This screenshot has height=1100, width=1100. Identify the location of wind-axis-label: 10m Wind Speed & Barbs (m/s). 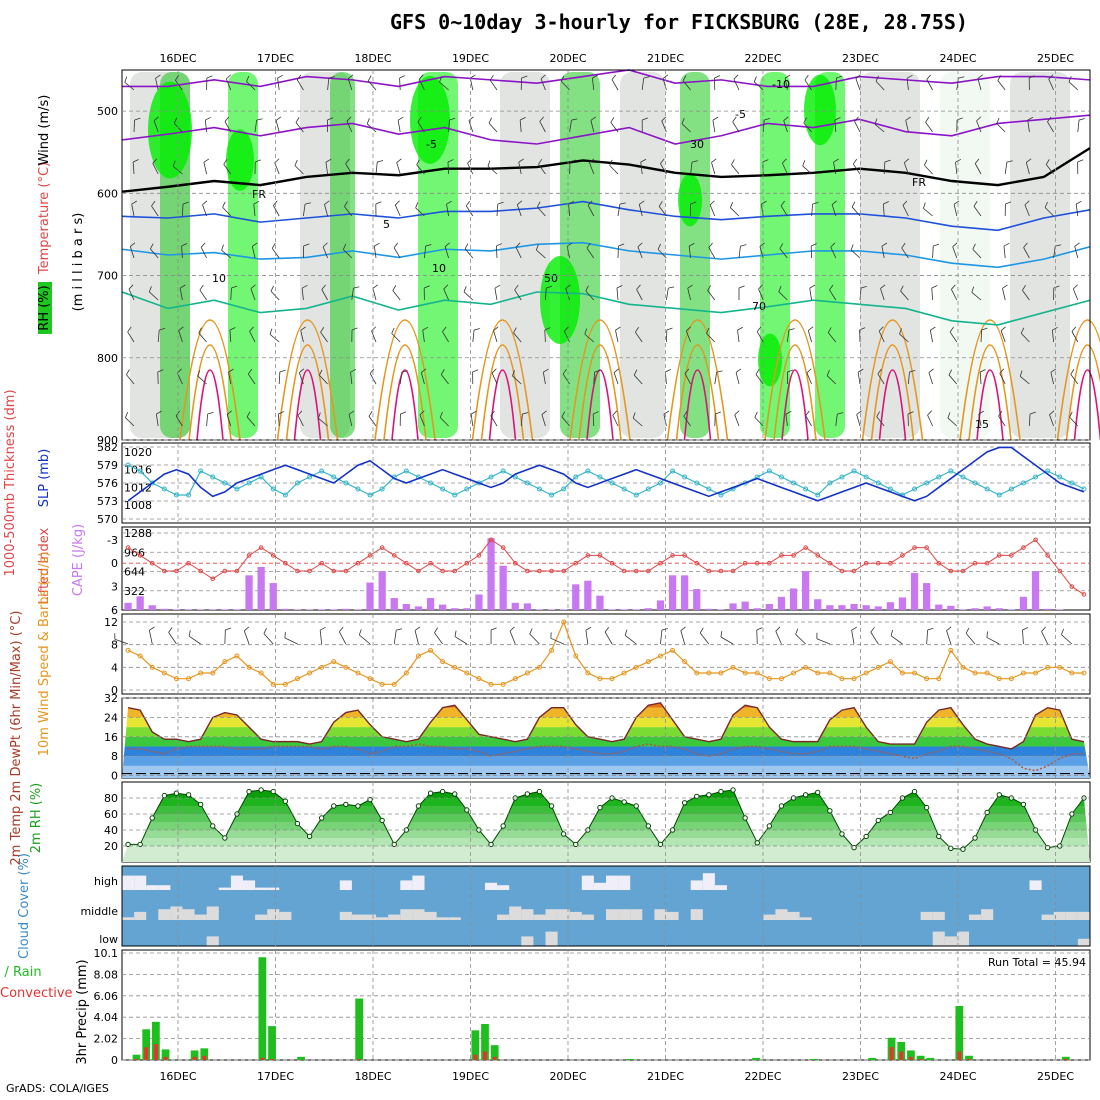
(44, 654).